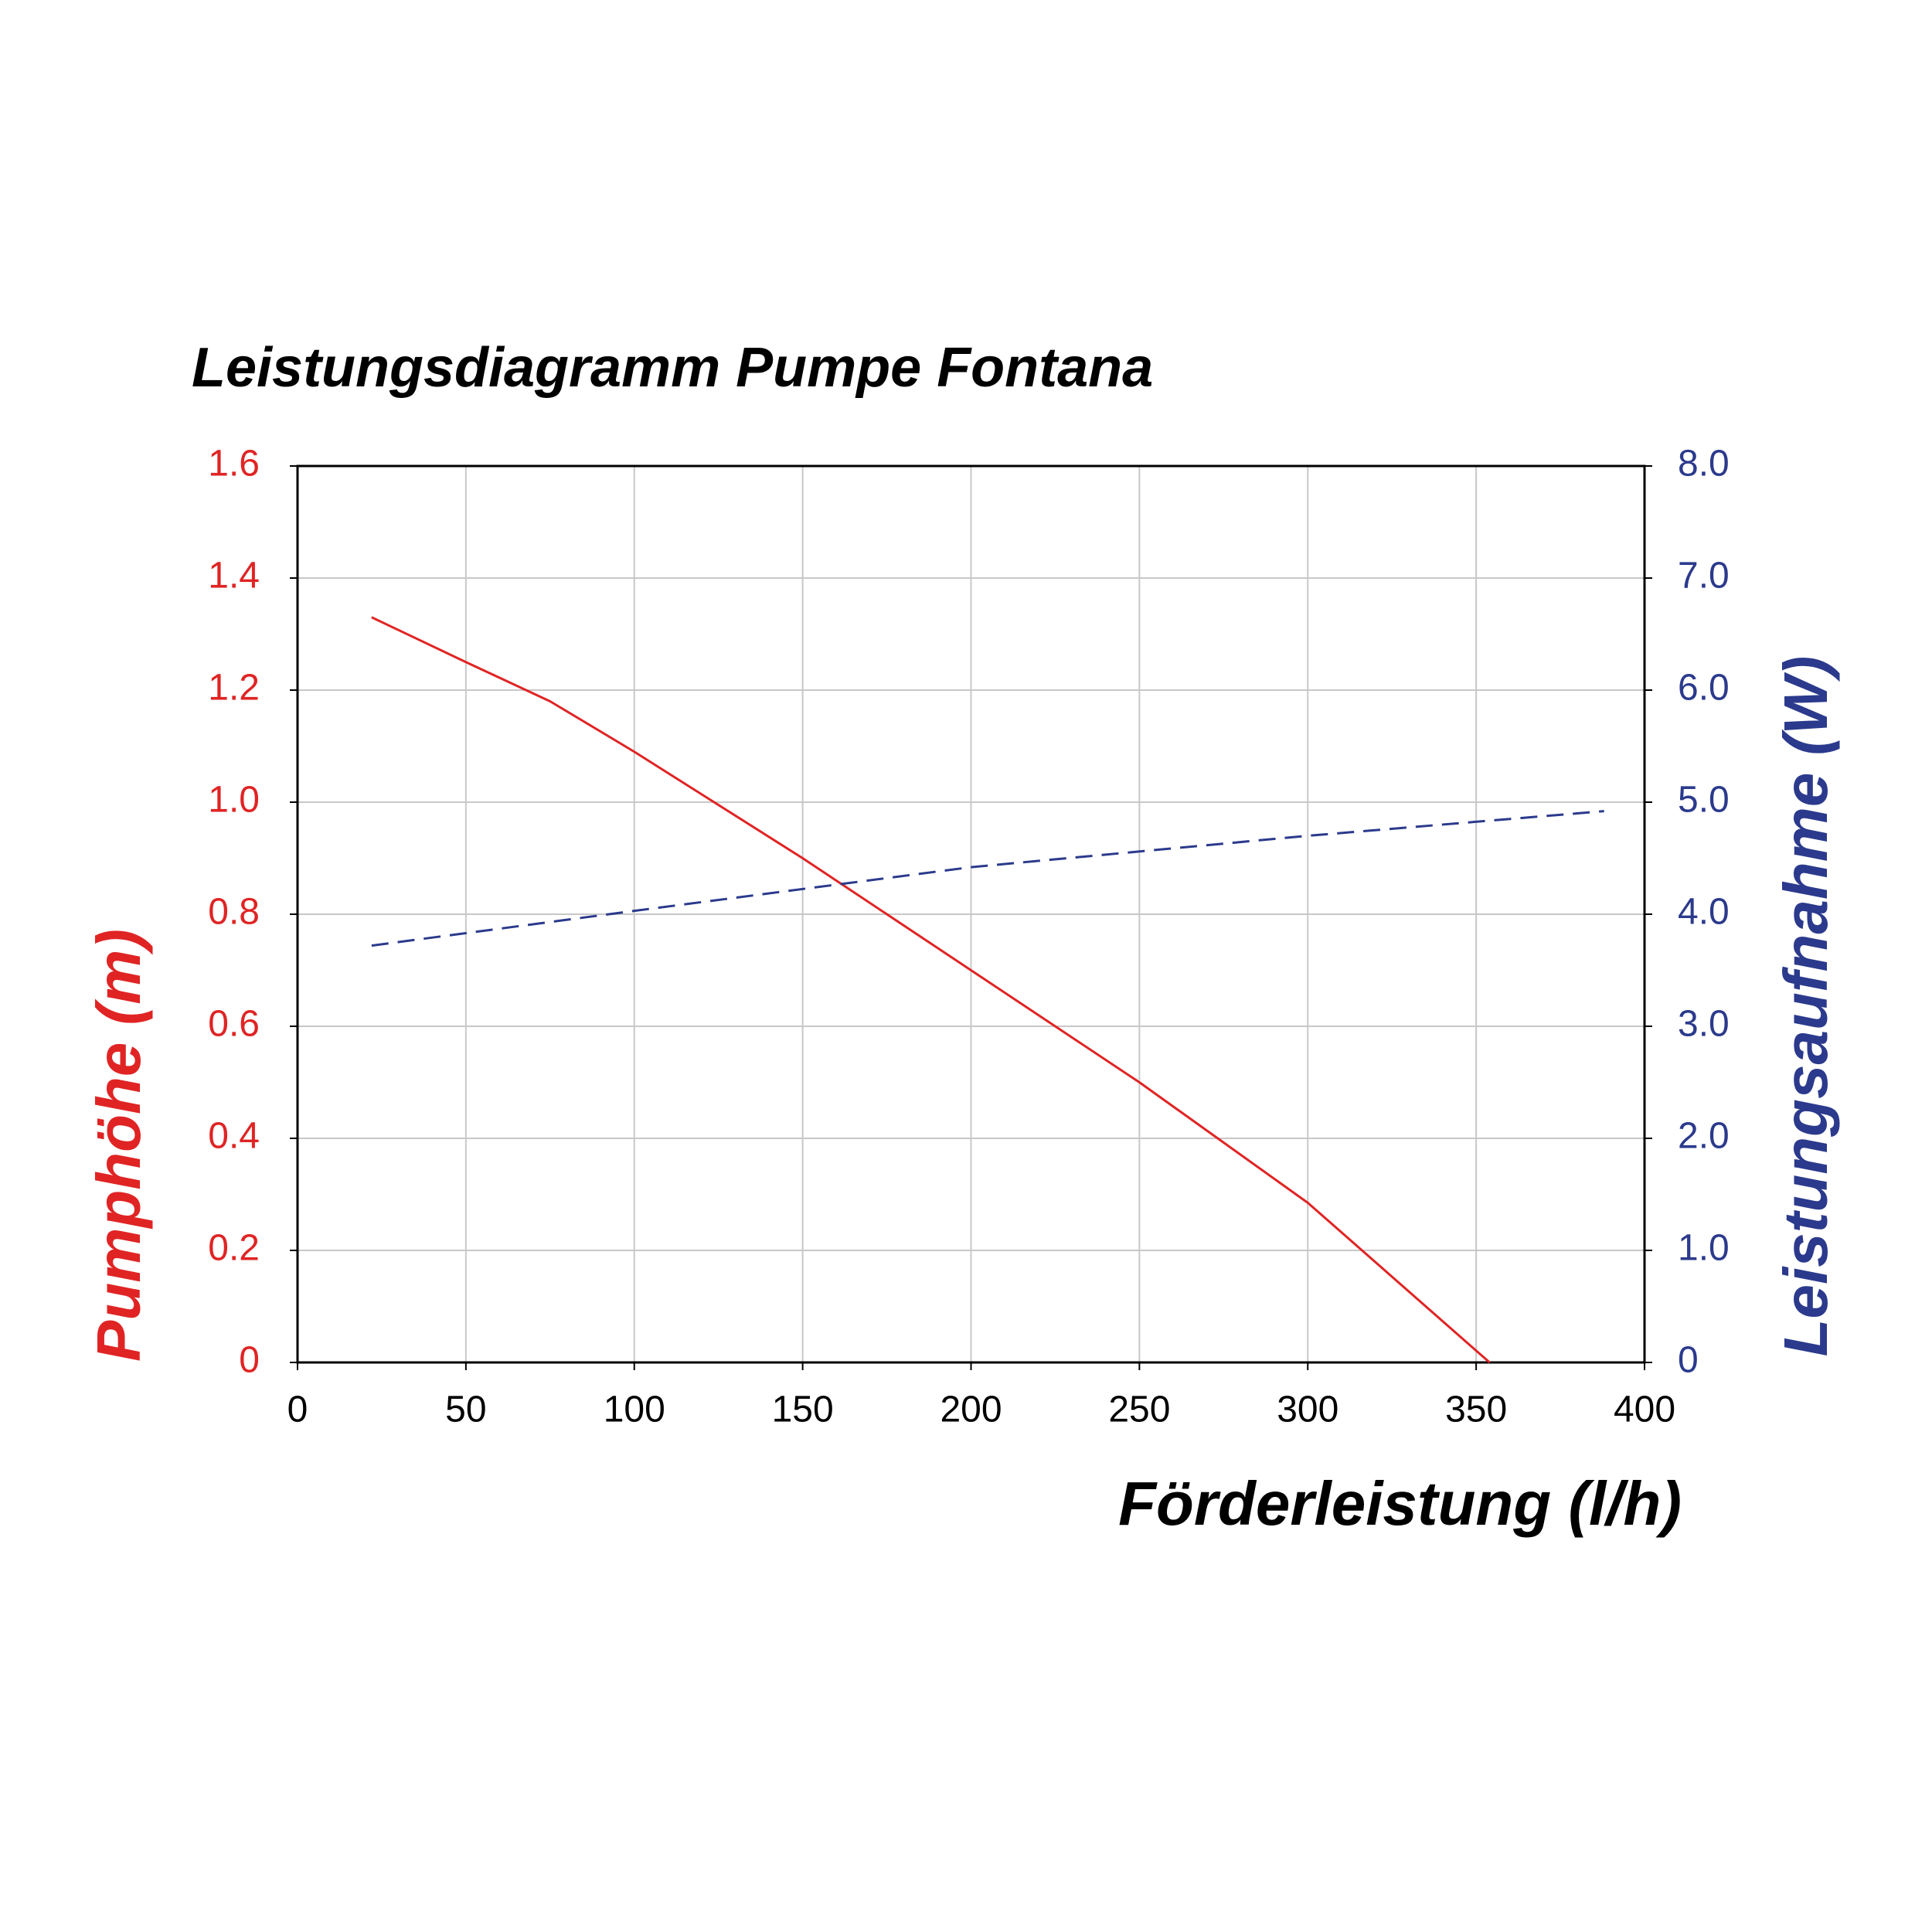 The width and height of the screenshot is (1932, 1932). Describe the element at coordinates (1704, 464) in the screenshot. I see `y2-tick-label: 8.0` at that location.